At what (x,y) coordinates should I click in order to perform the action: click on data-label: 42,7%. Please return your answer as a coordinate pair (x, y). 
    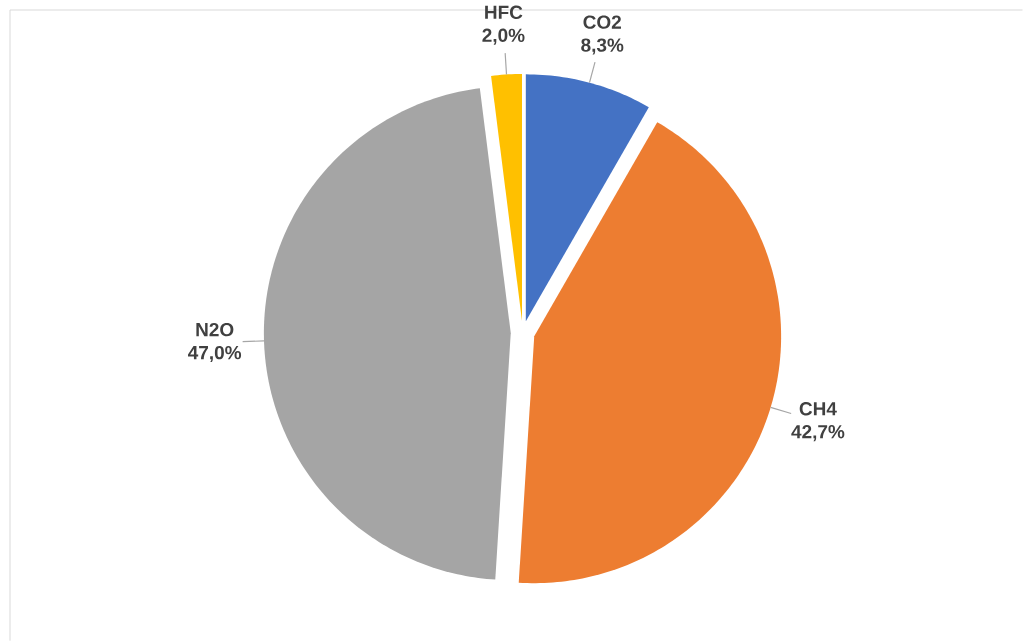
    Looking at the image, I should click on (818, 433).